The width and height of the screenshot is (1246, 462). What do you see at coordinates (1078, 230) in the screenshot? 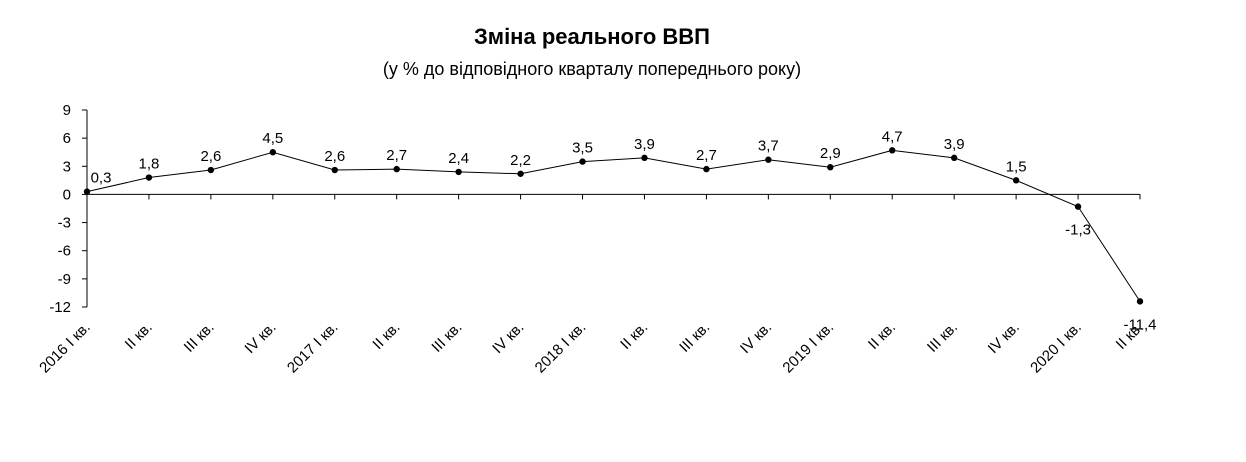
I see `data-label: -1,3` at bounding box center [1078, 230].